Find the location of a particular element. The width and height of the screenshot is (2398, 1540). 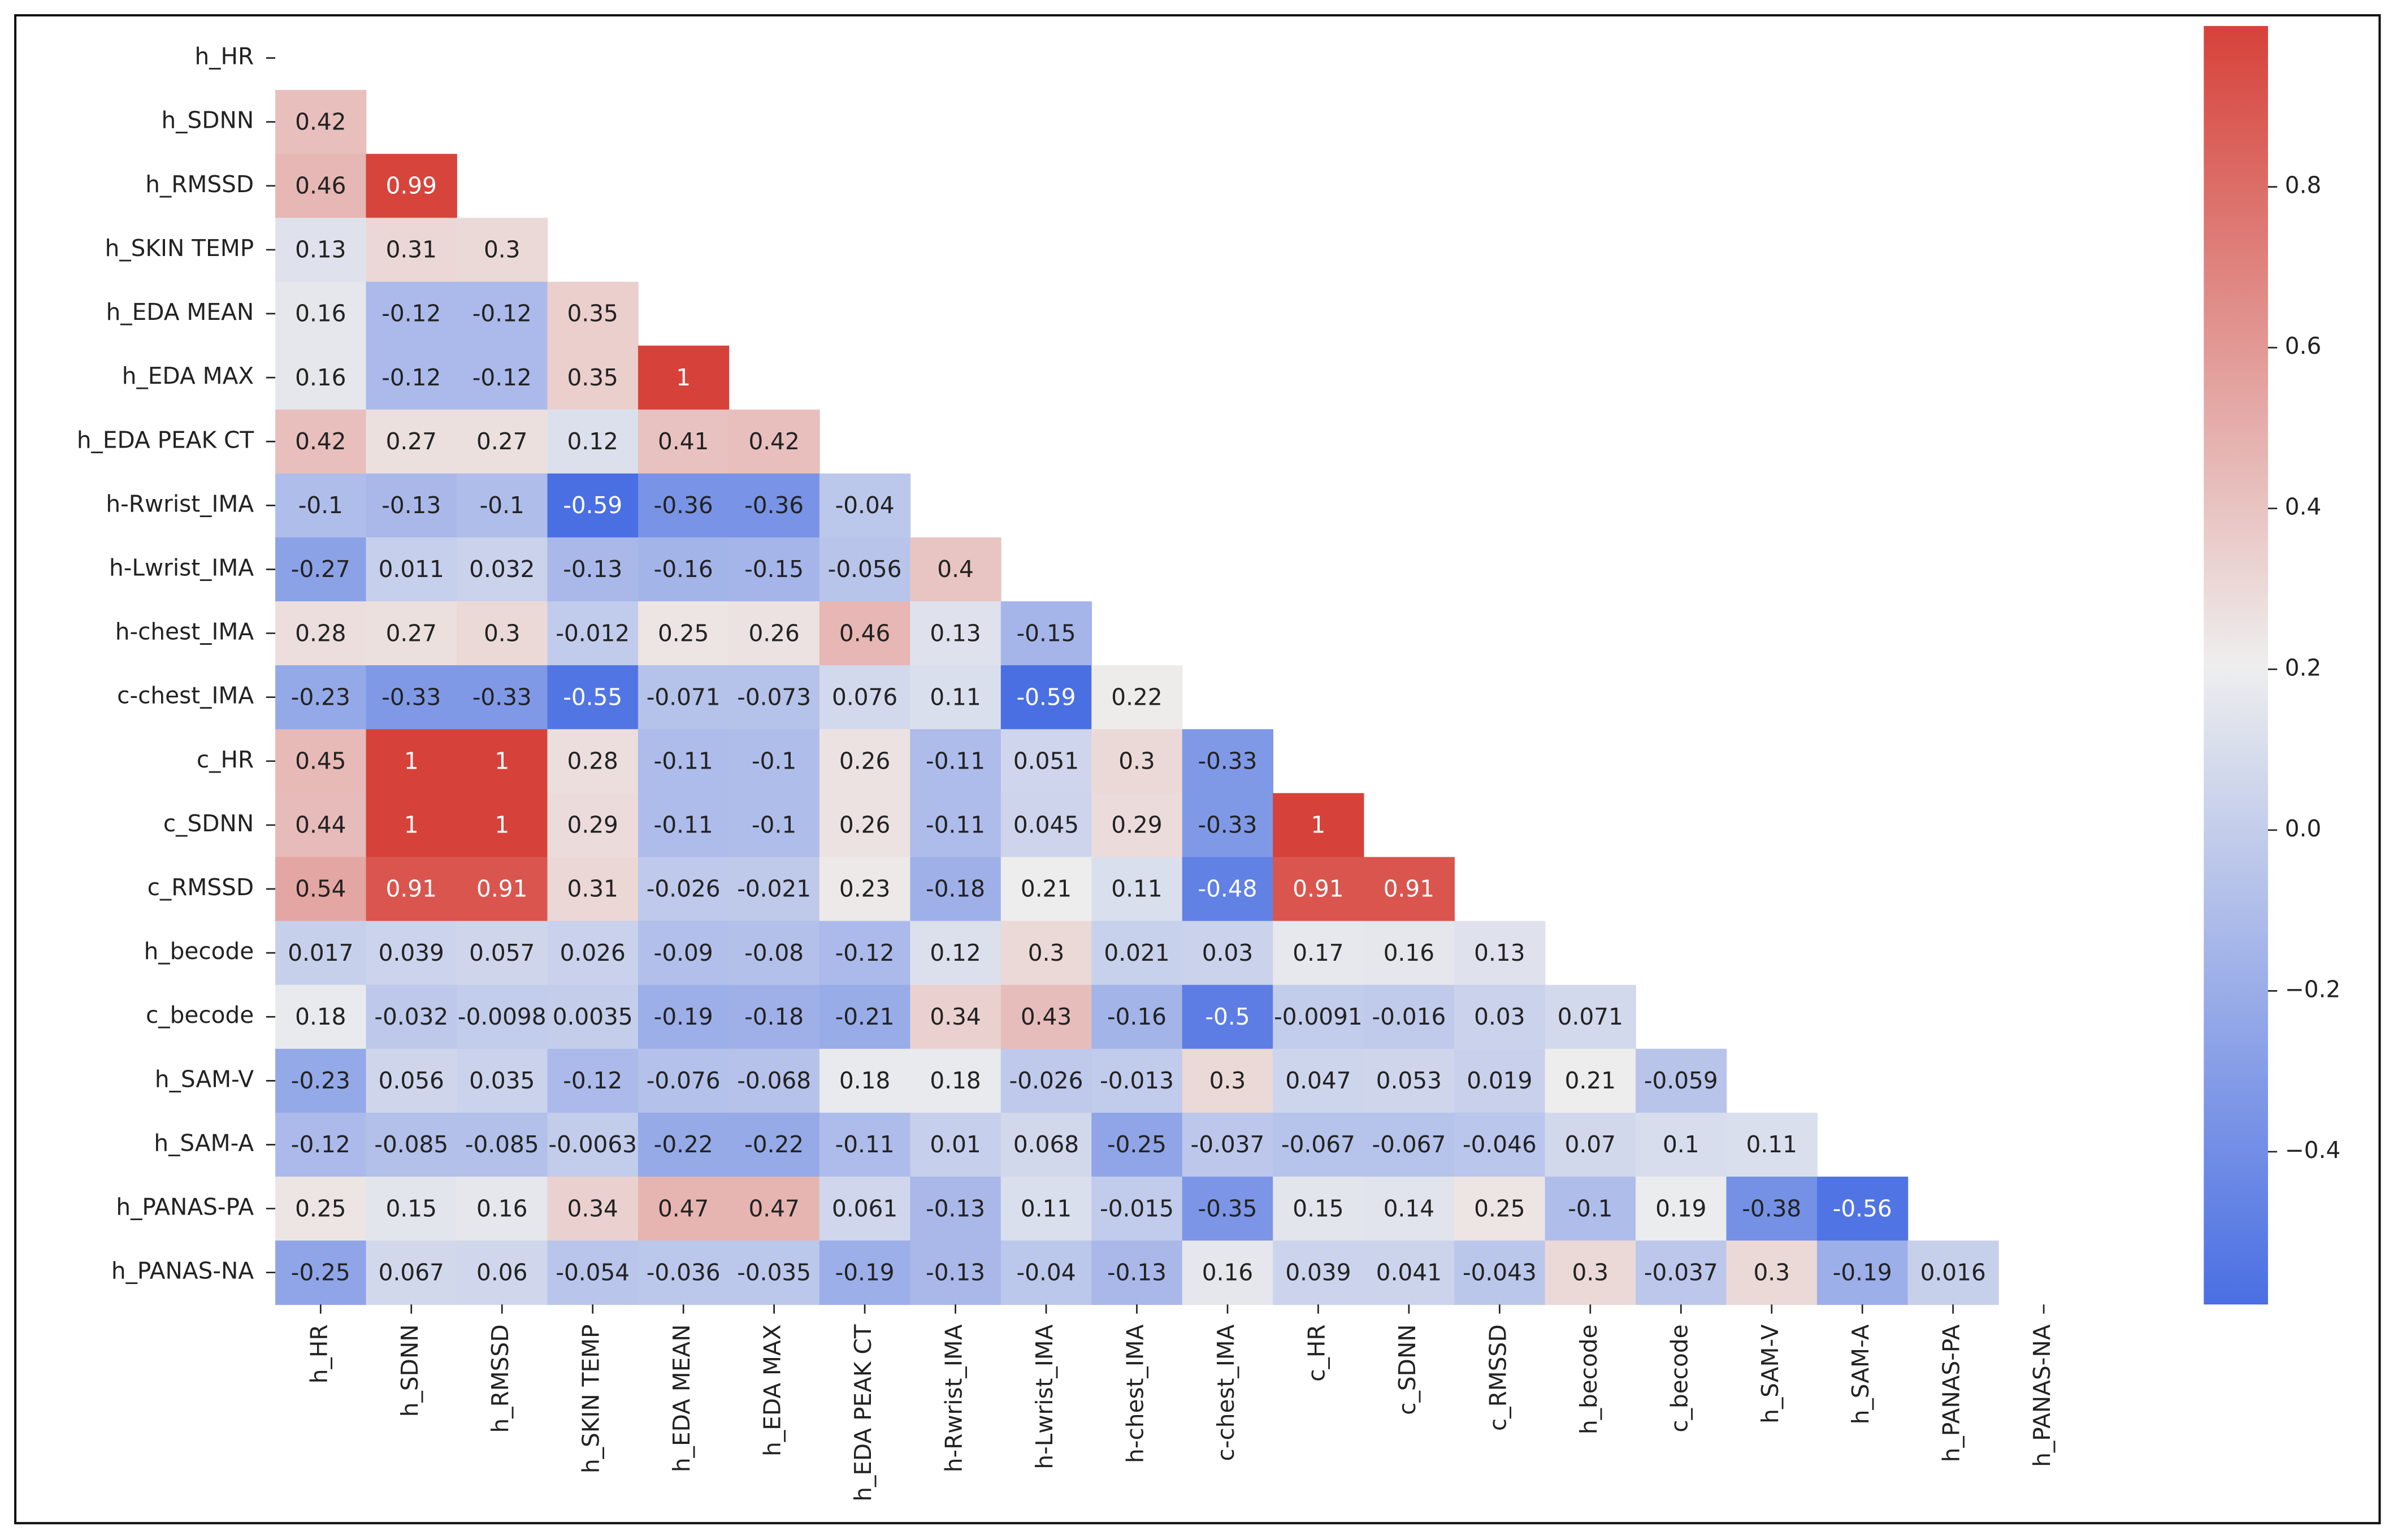

cell-label: 0.47 is located at coordinates (683, 1208).